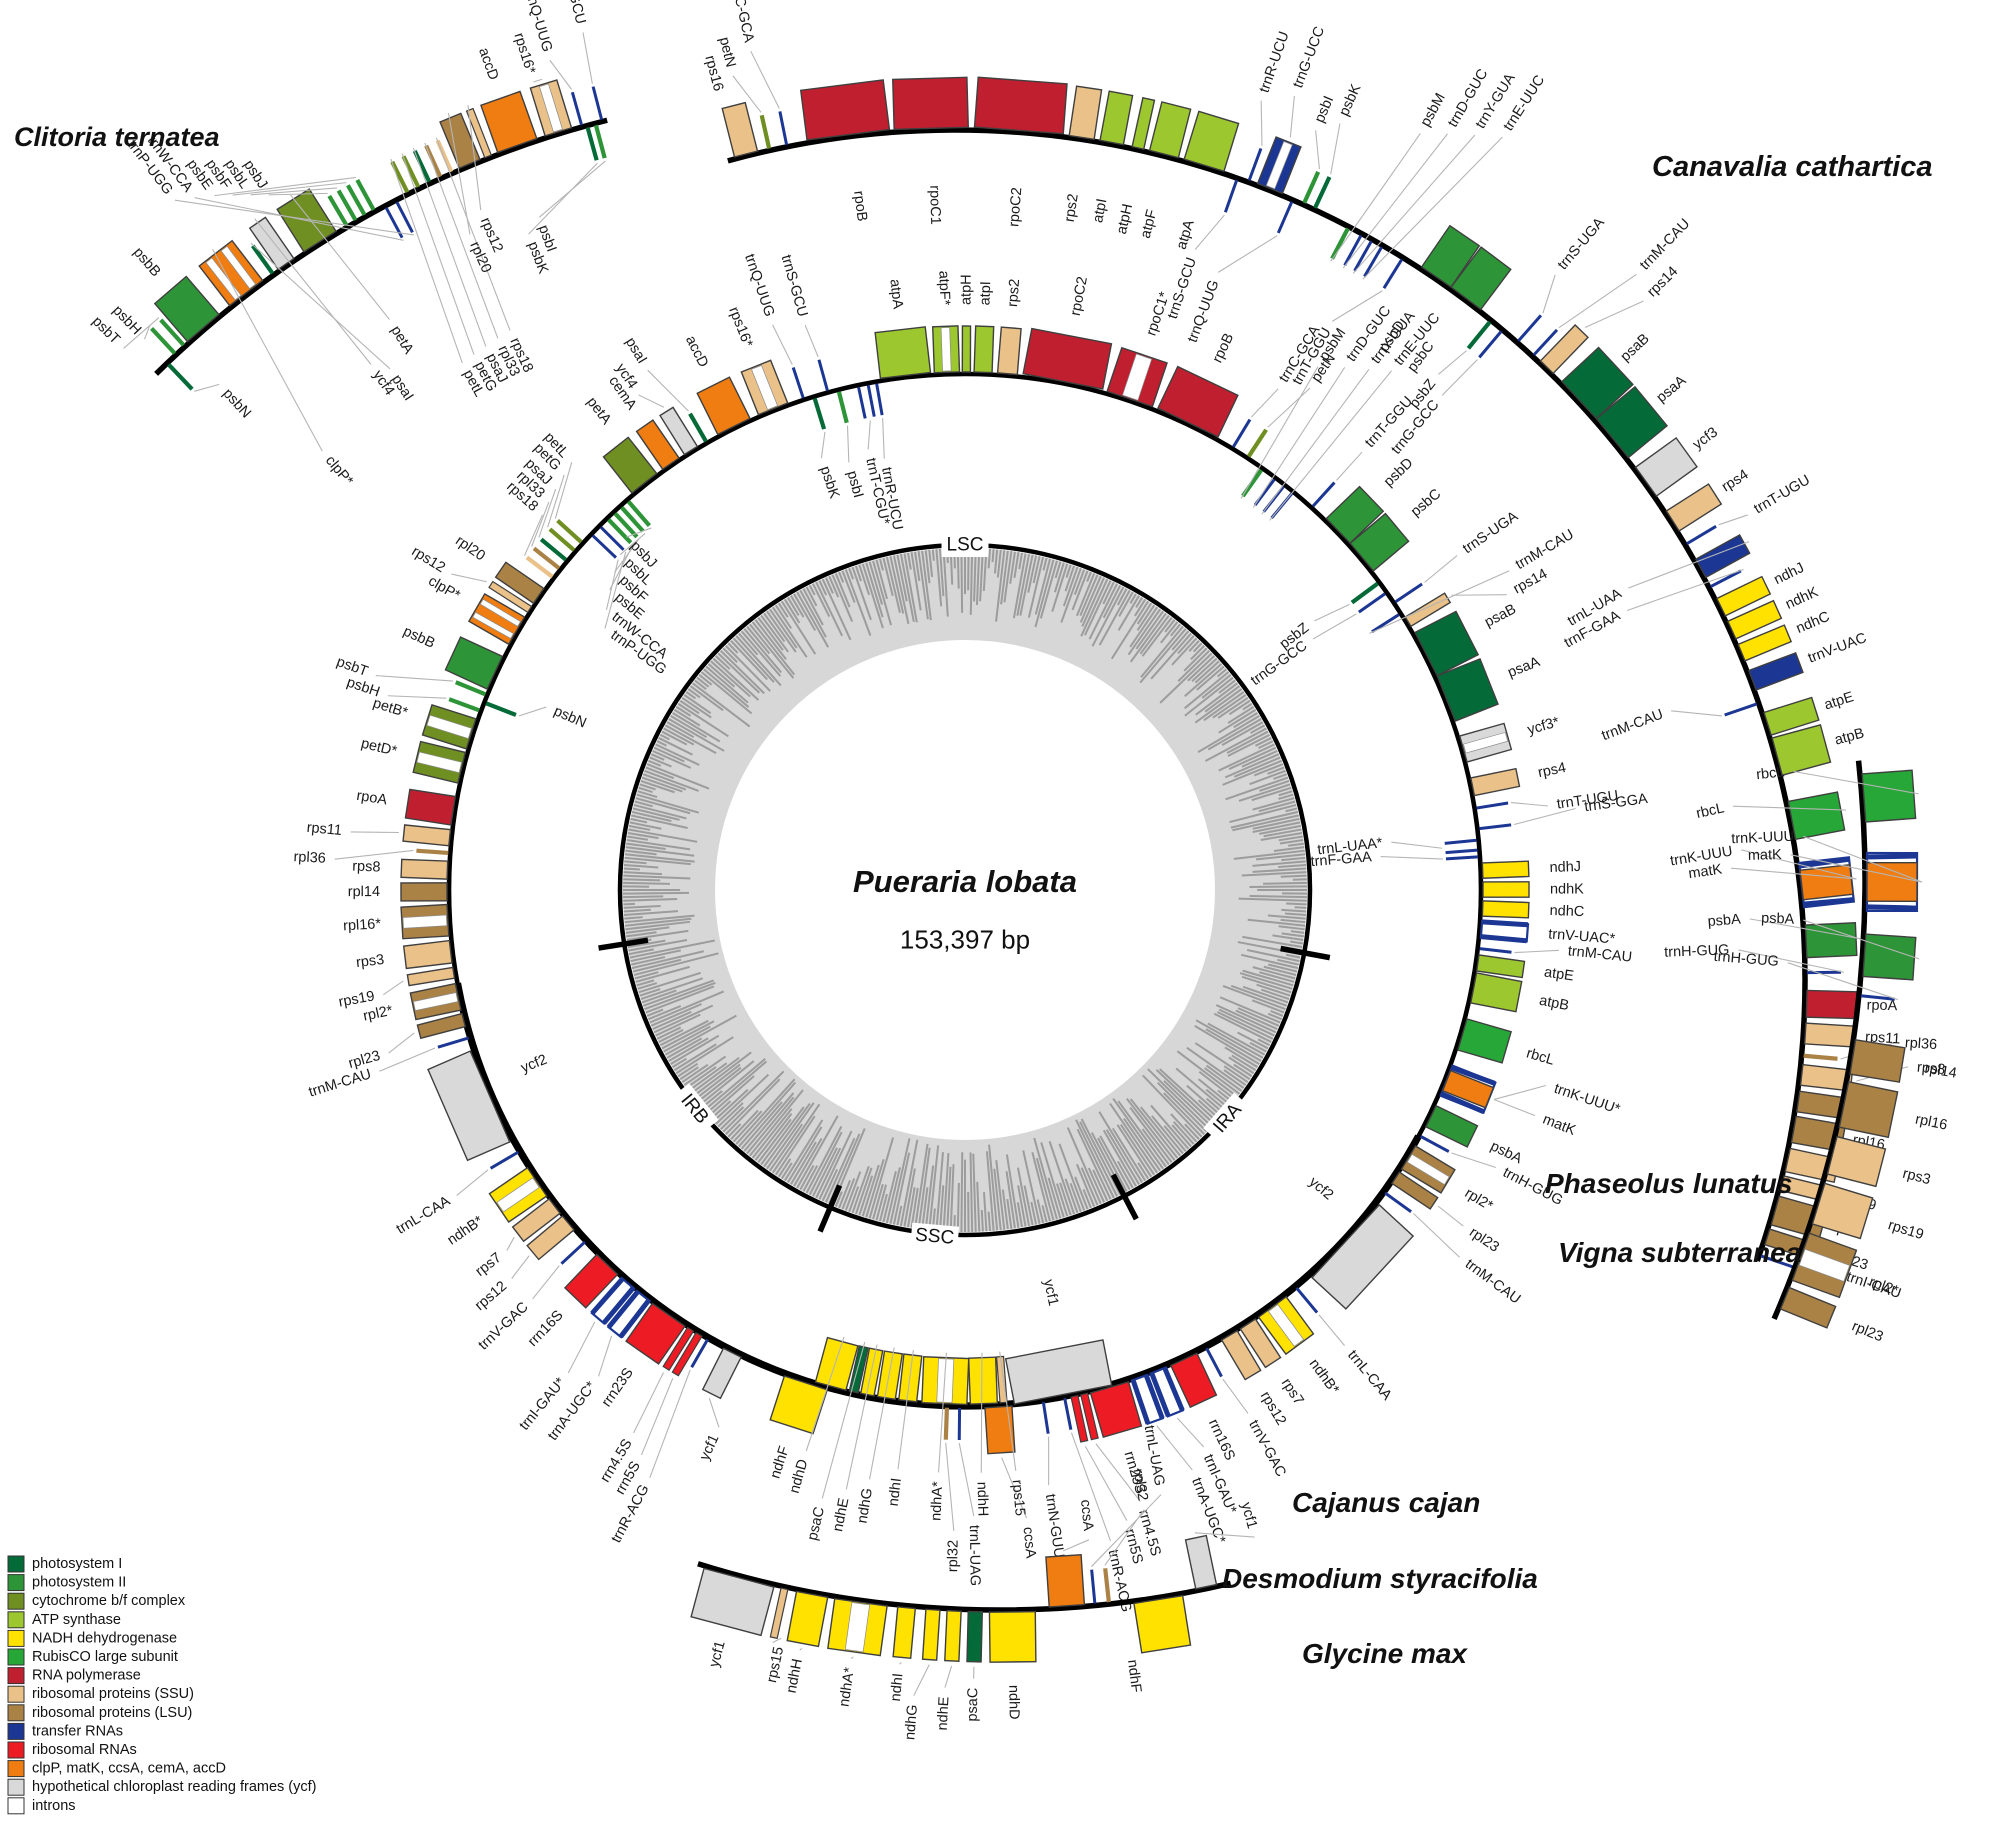 The image size is (2008, 1839). What do you see at coordinates (524, 53) in the screenshot?
I see `gene-label-rps16*: rps16*` at bounding box center [524, 53].